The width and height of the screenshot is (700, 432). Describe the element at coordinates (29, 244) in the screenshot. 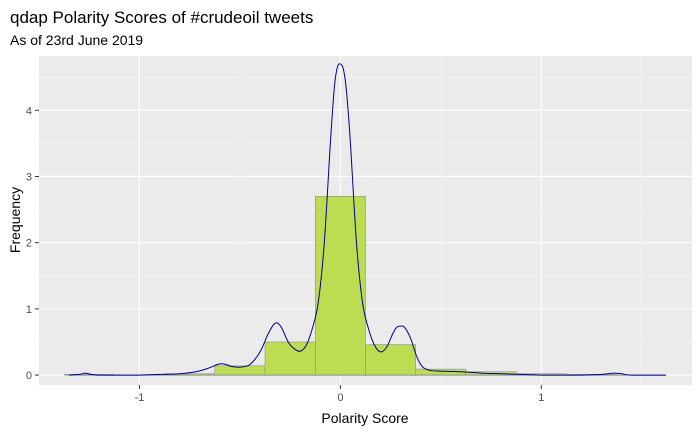

I see `y-tick-label: 2` at that location.